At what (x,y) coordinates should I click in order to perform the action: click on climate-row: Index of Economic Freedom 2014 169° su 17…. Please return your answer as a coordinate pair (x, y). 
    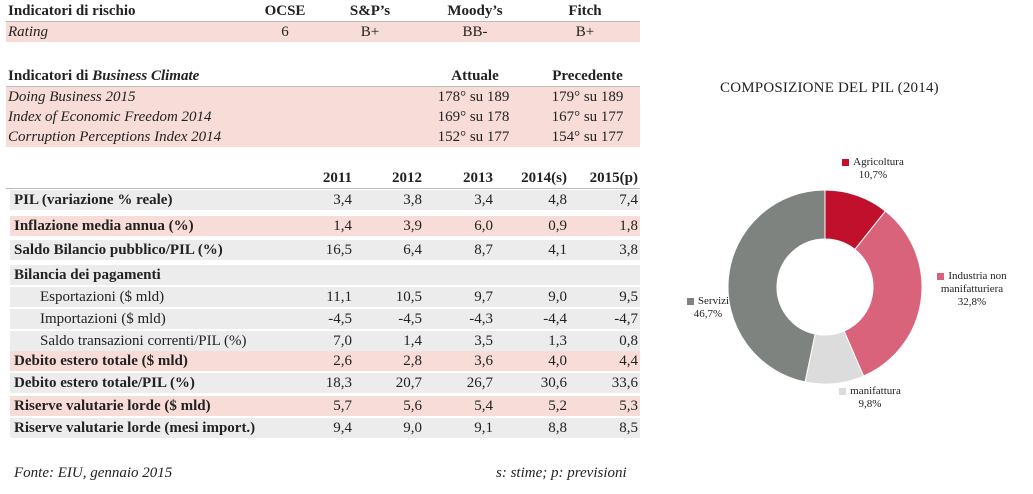
    Looking at the image, I should click on (323, 117).